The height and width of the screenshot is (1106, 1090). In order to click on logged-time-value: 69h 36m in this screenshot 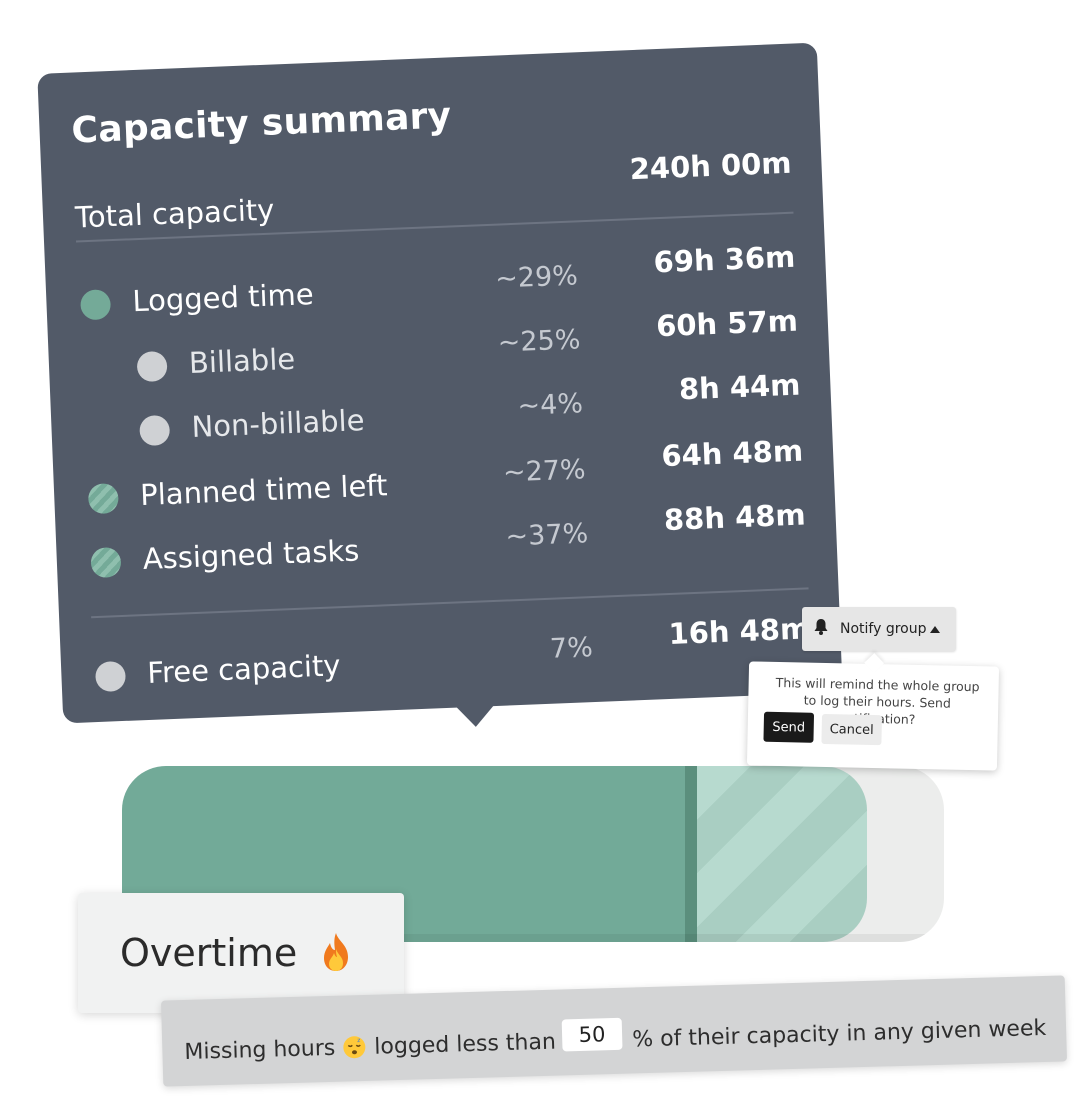, I will do `click(724, 259)`.